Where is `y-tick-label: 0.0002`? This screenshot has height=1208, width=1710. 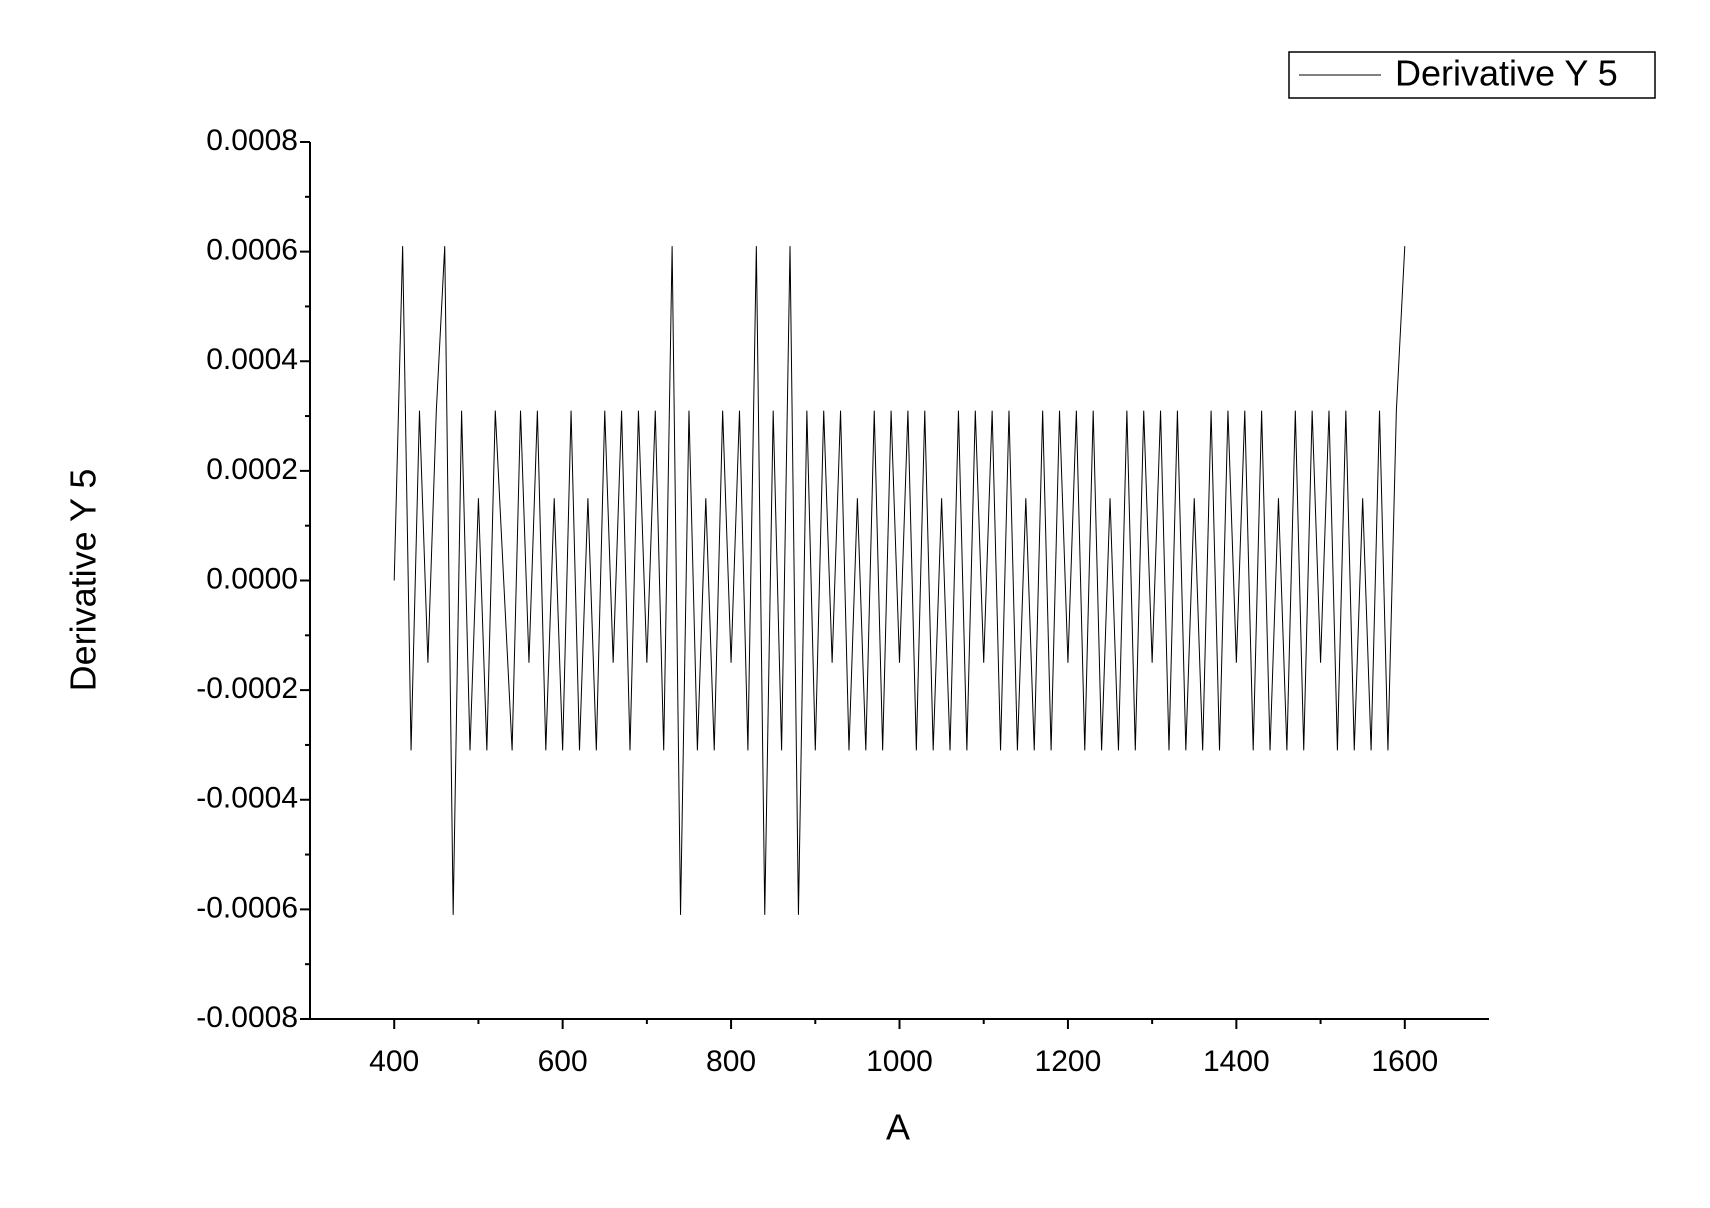
y-tick-label: 0.0002 is located at coordinates (252, 469).